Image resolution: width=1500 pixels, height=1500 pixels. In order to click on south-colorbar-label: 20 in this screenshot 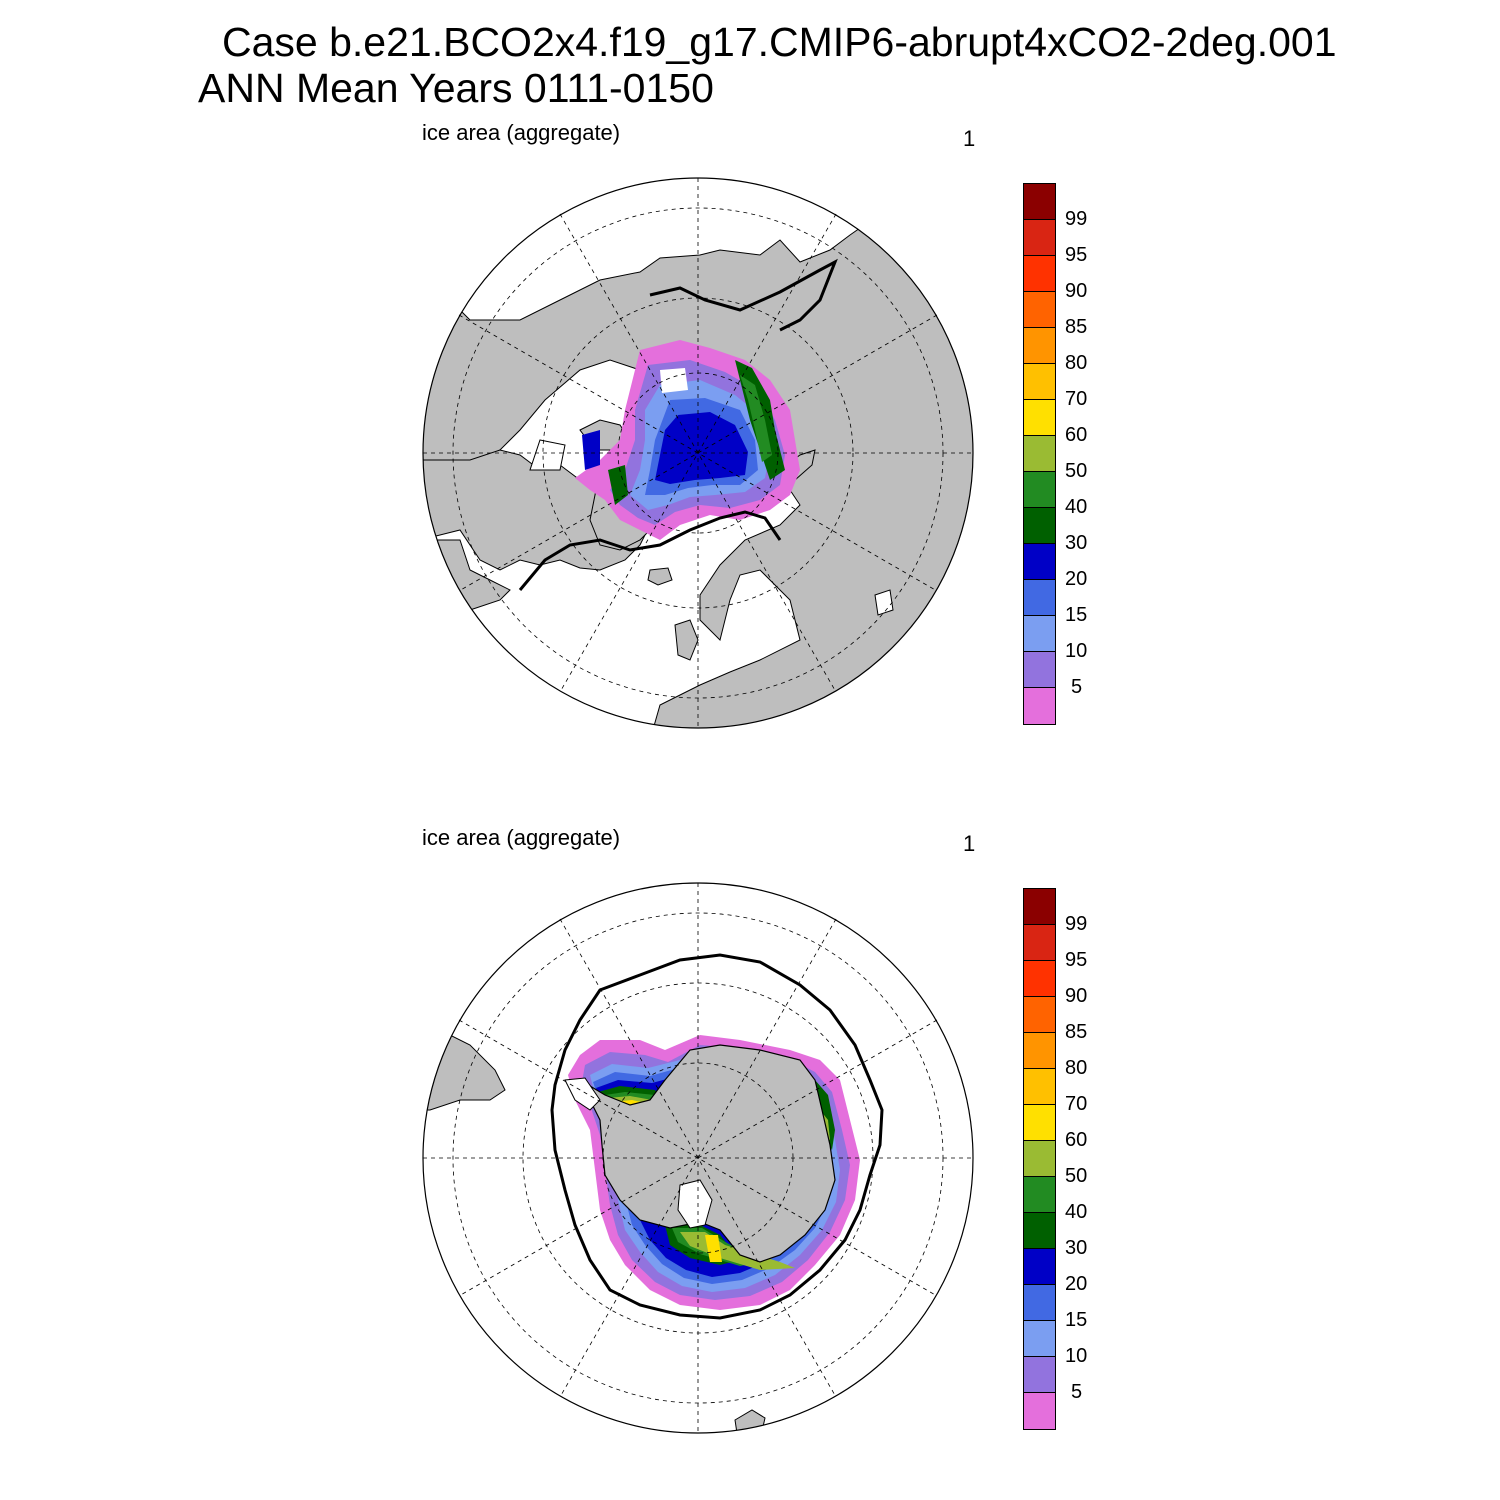, I will do `click(1076, 1284)`.